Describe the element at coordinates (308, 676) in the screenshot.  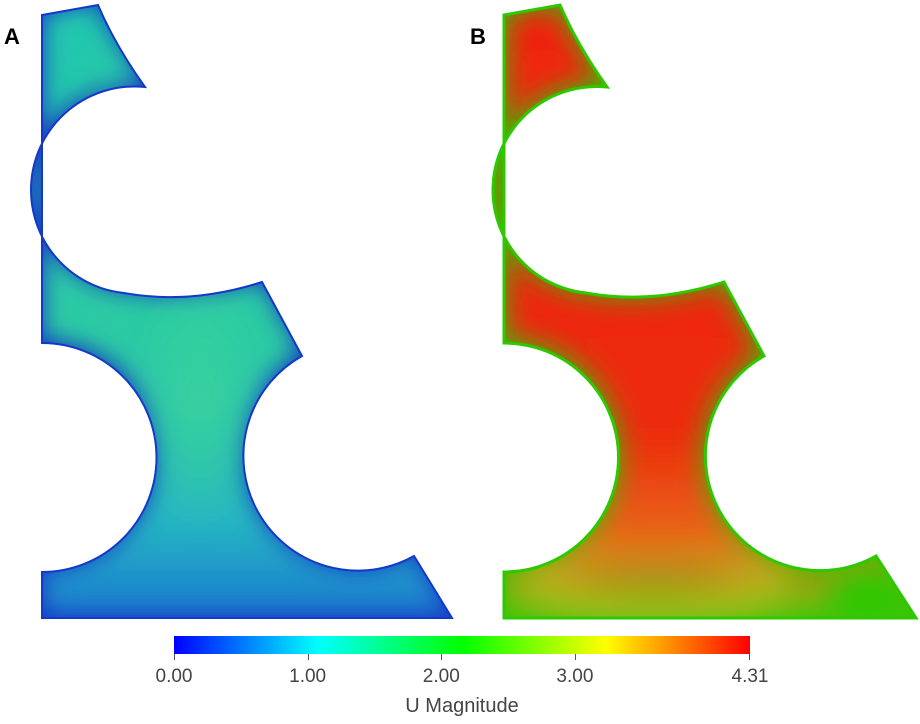
I see `colorbar-tick-label: 1.00` at that location.